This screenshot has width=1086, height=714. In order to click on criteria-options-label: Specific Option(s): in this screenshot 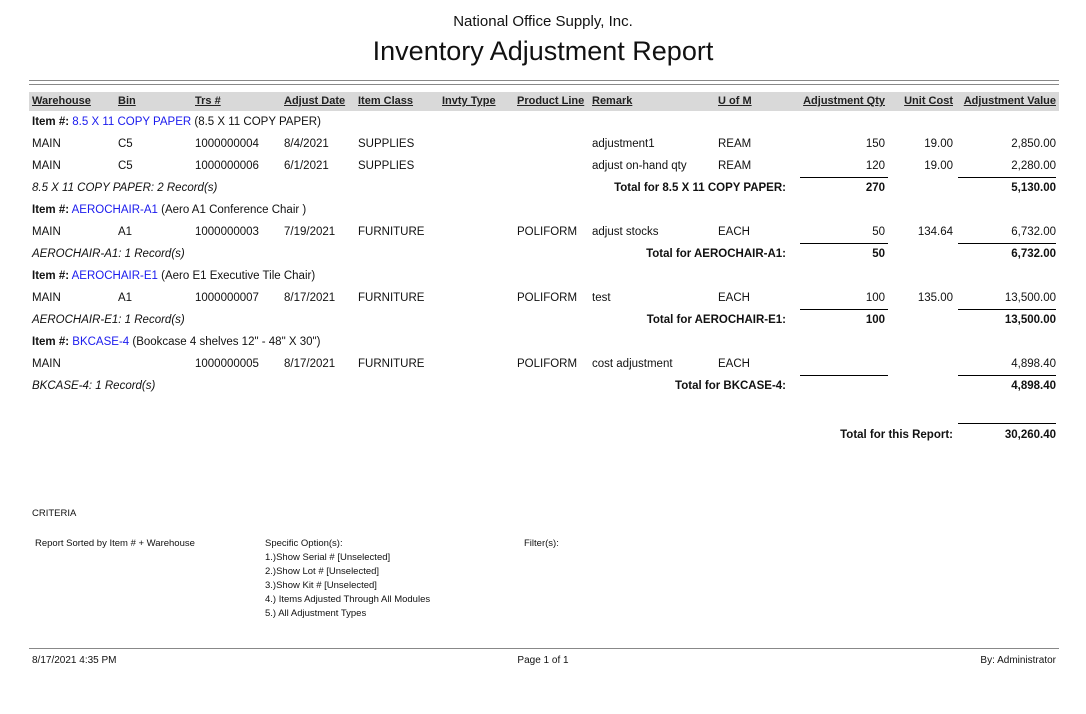, I will do `click(304, 543)`.